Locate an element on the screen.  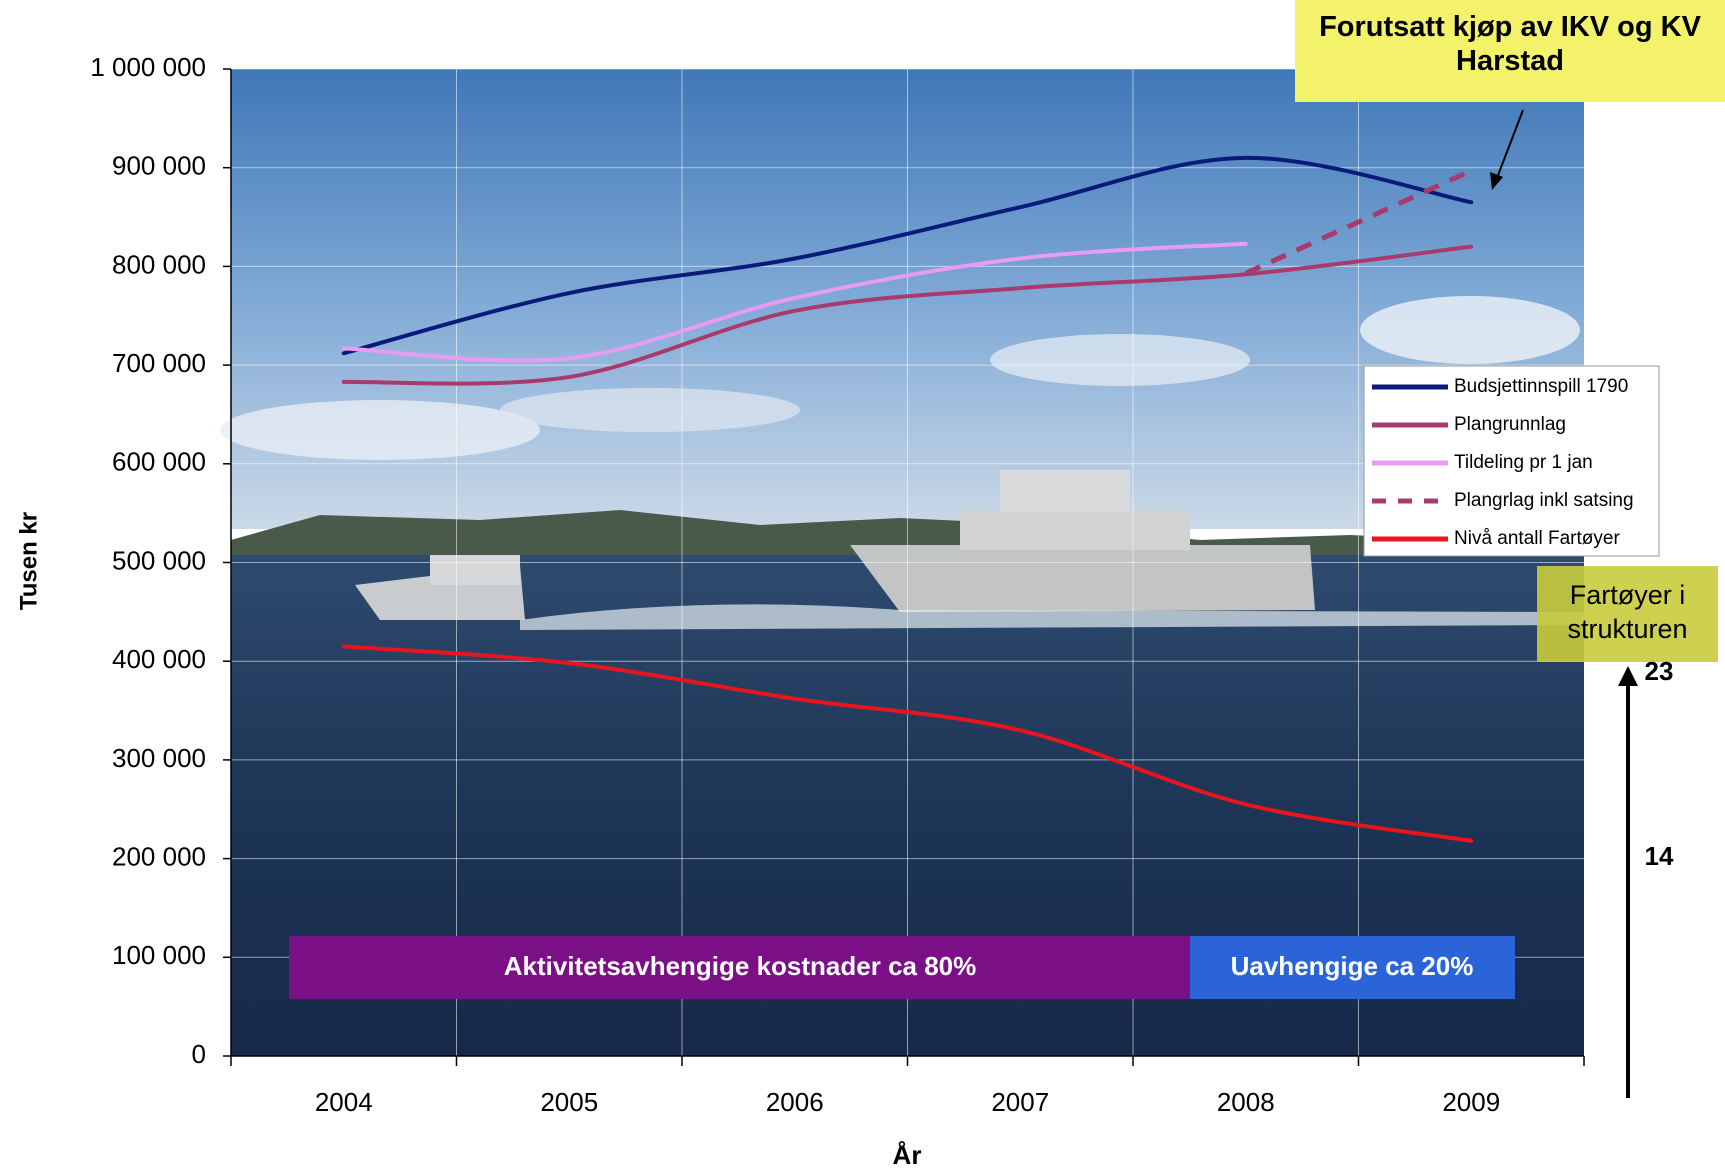
purchase-note-text: Forutsatt kjøp av IKV og KV Harstad is located at coordinates (1510, 44).